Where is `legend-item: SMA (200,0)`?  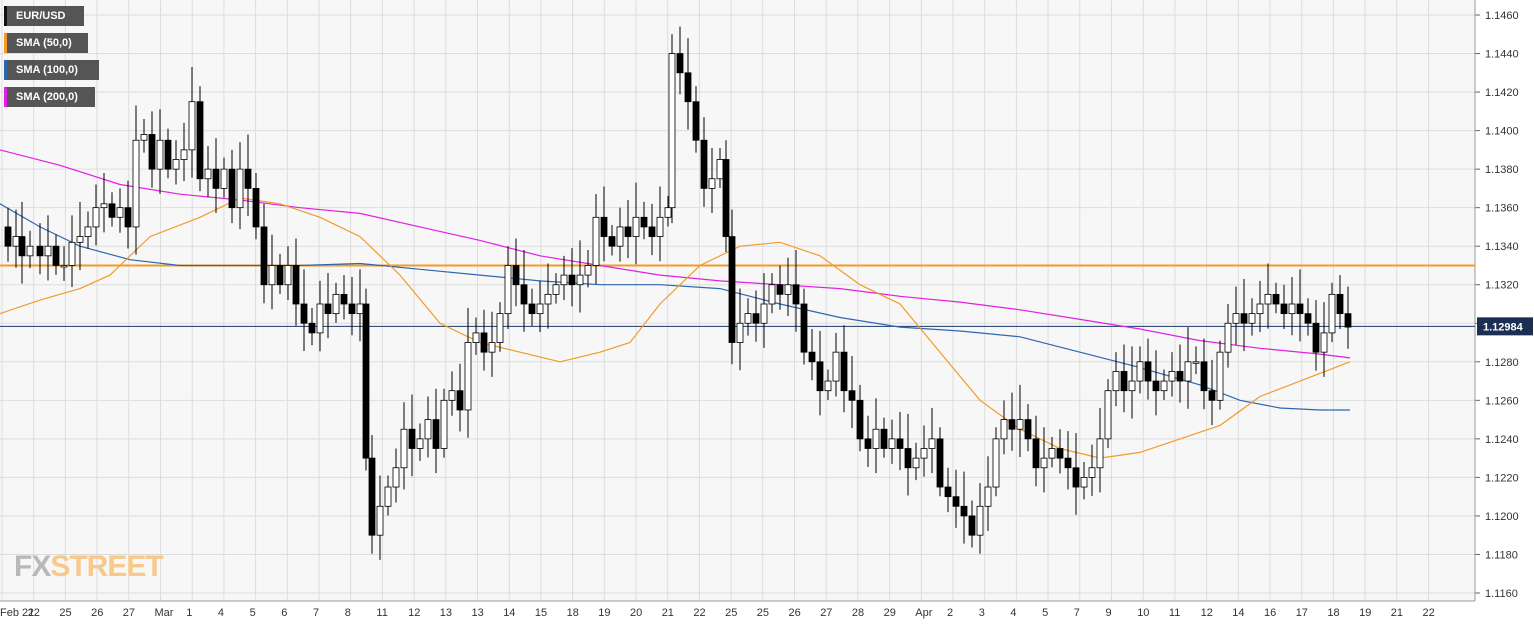 legend-item: SMA (200,0) is located at coordinates (49, 97).